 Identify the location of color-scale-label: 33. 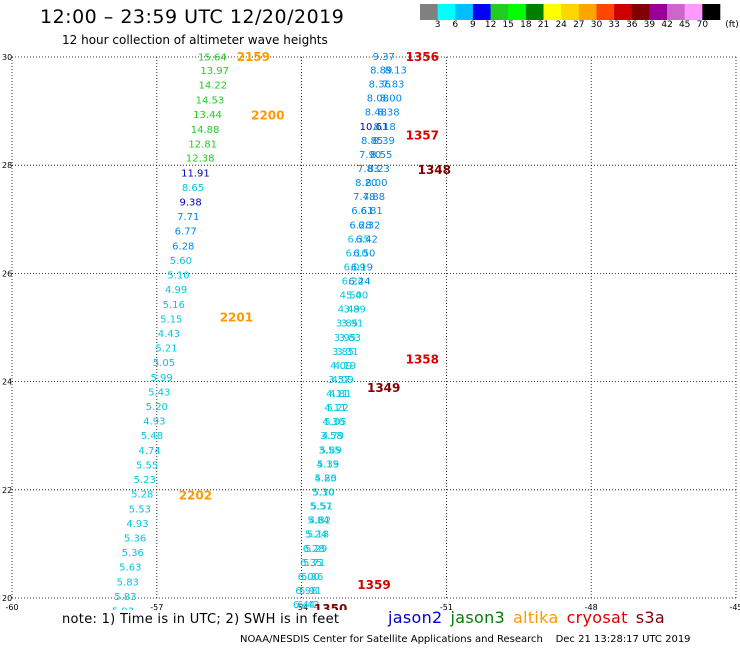
(614, 25).